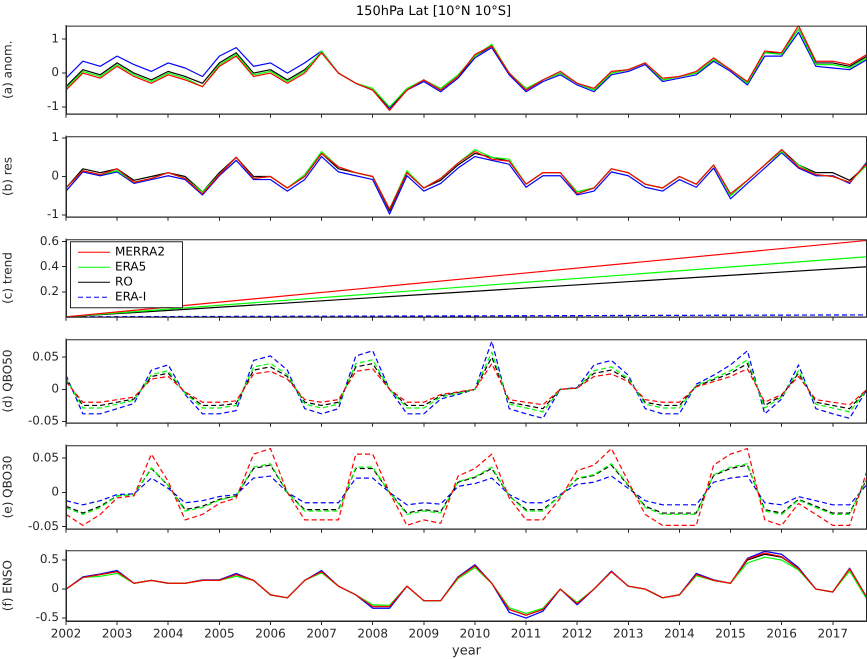 The image size is (867, 659). Describe the element at coordinates (832, 633) in the screenshot. I see `x-tick-label: 2017` at that location.